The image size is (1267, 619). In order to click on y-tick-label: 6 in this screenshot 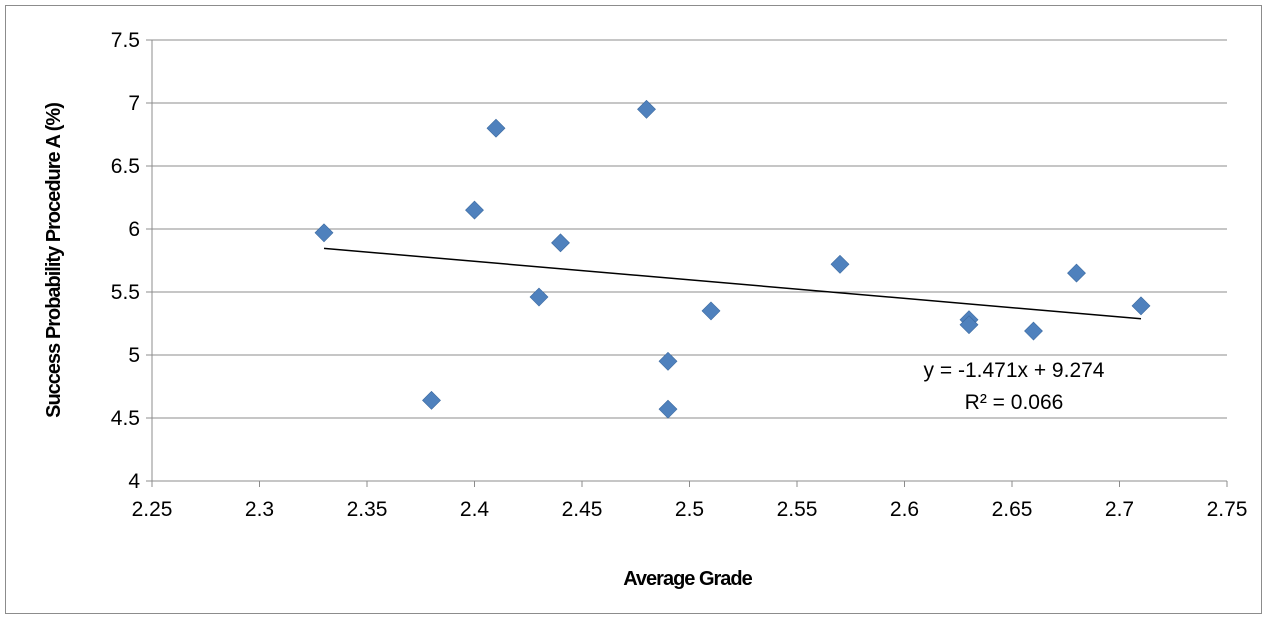, I will do `click(134, 229)`.